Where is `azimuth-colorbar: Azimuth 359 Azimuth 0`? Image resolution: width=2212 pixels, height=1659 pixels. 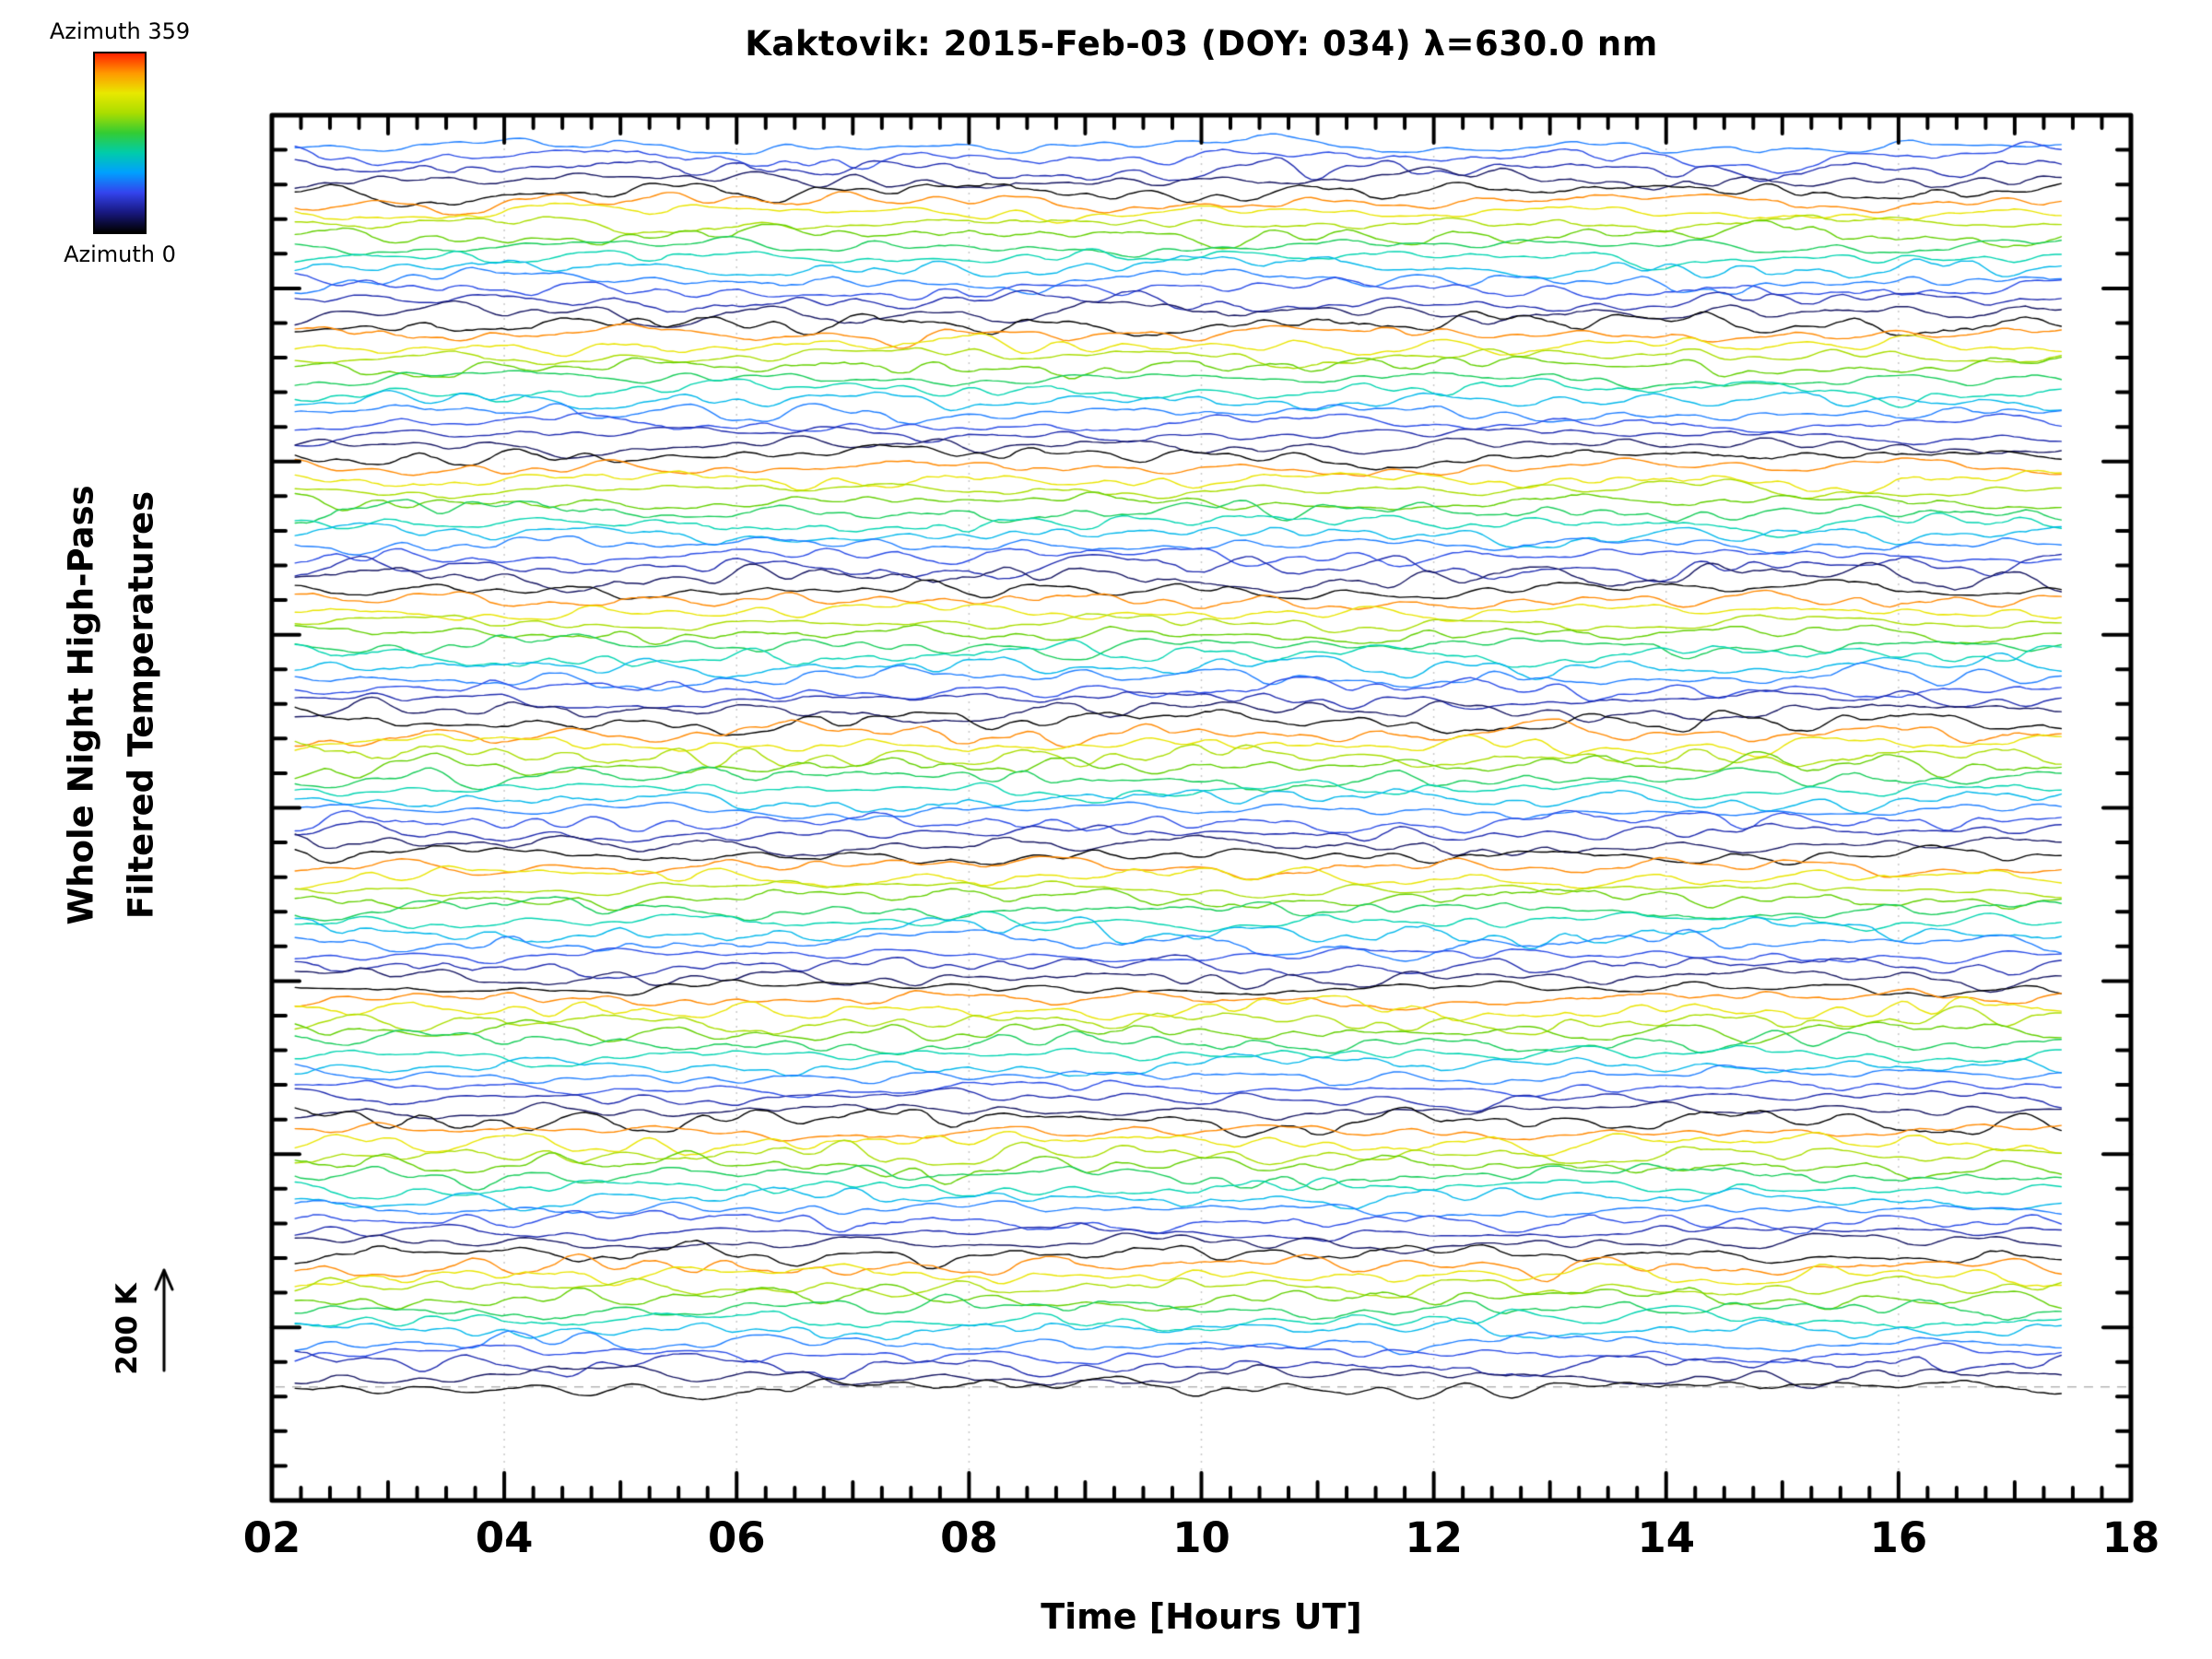
azimuth-colorbar: Azimuth 359 Azimuth 0 is located at coordinates (120, 143).